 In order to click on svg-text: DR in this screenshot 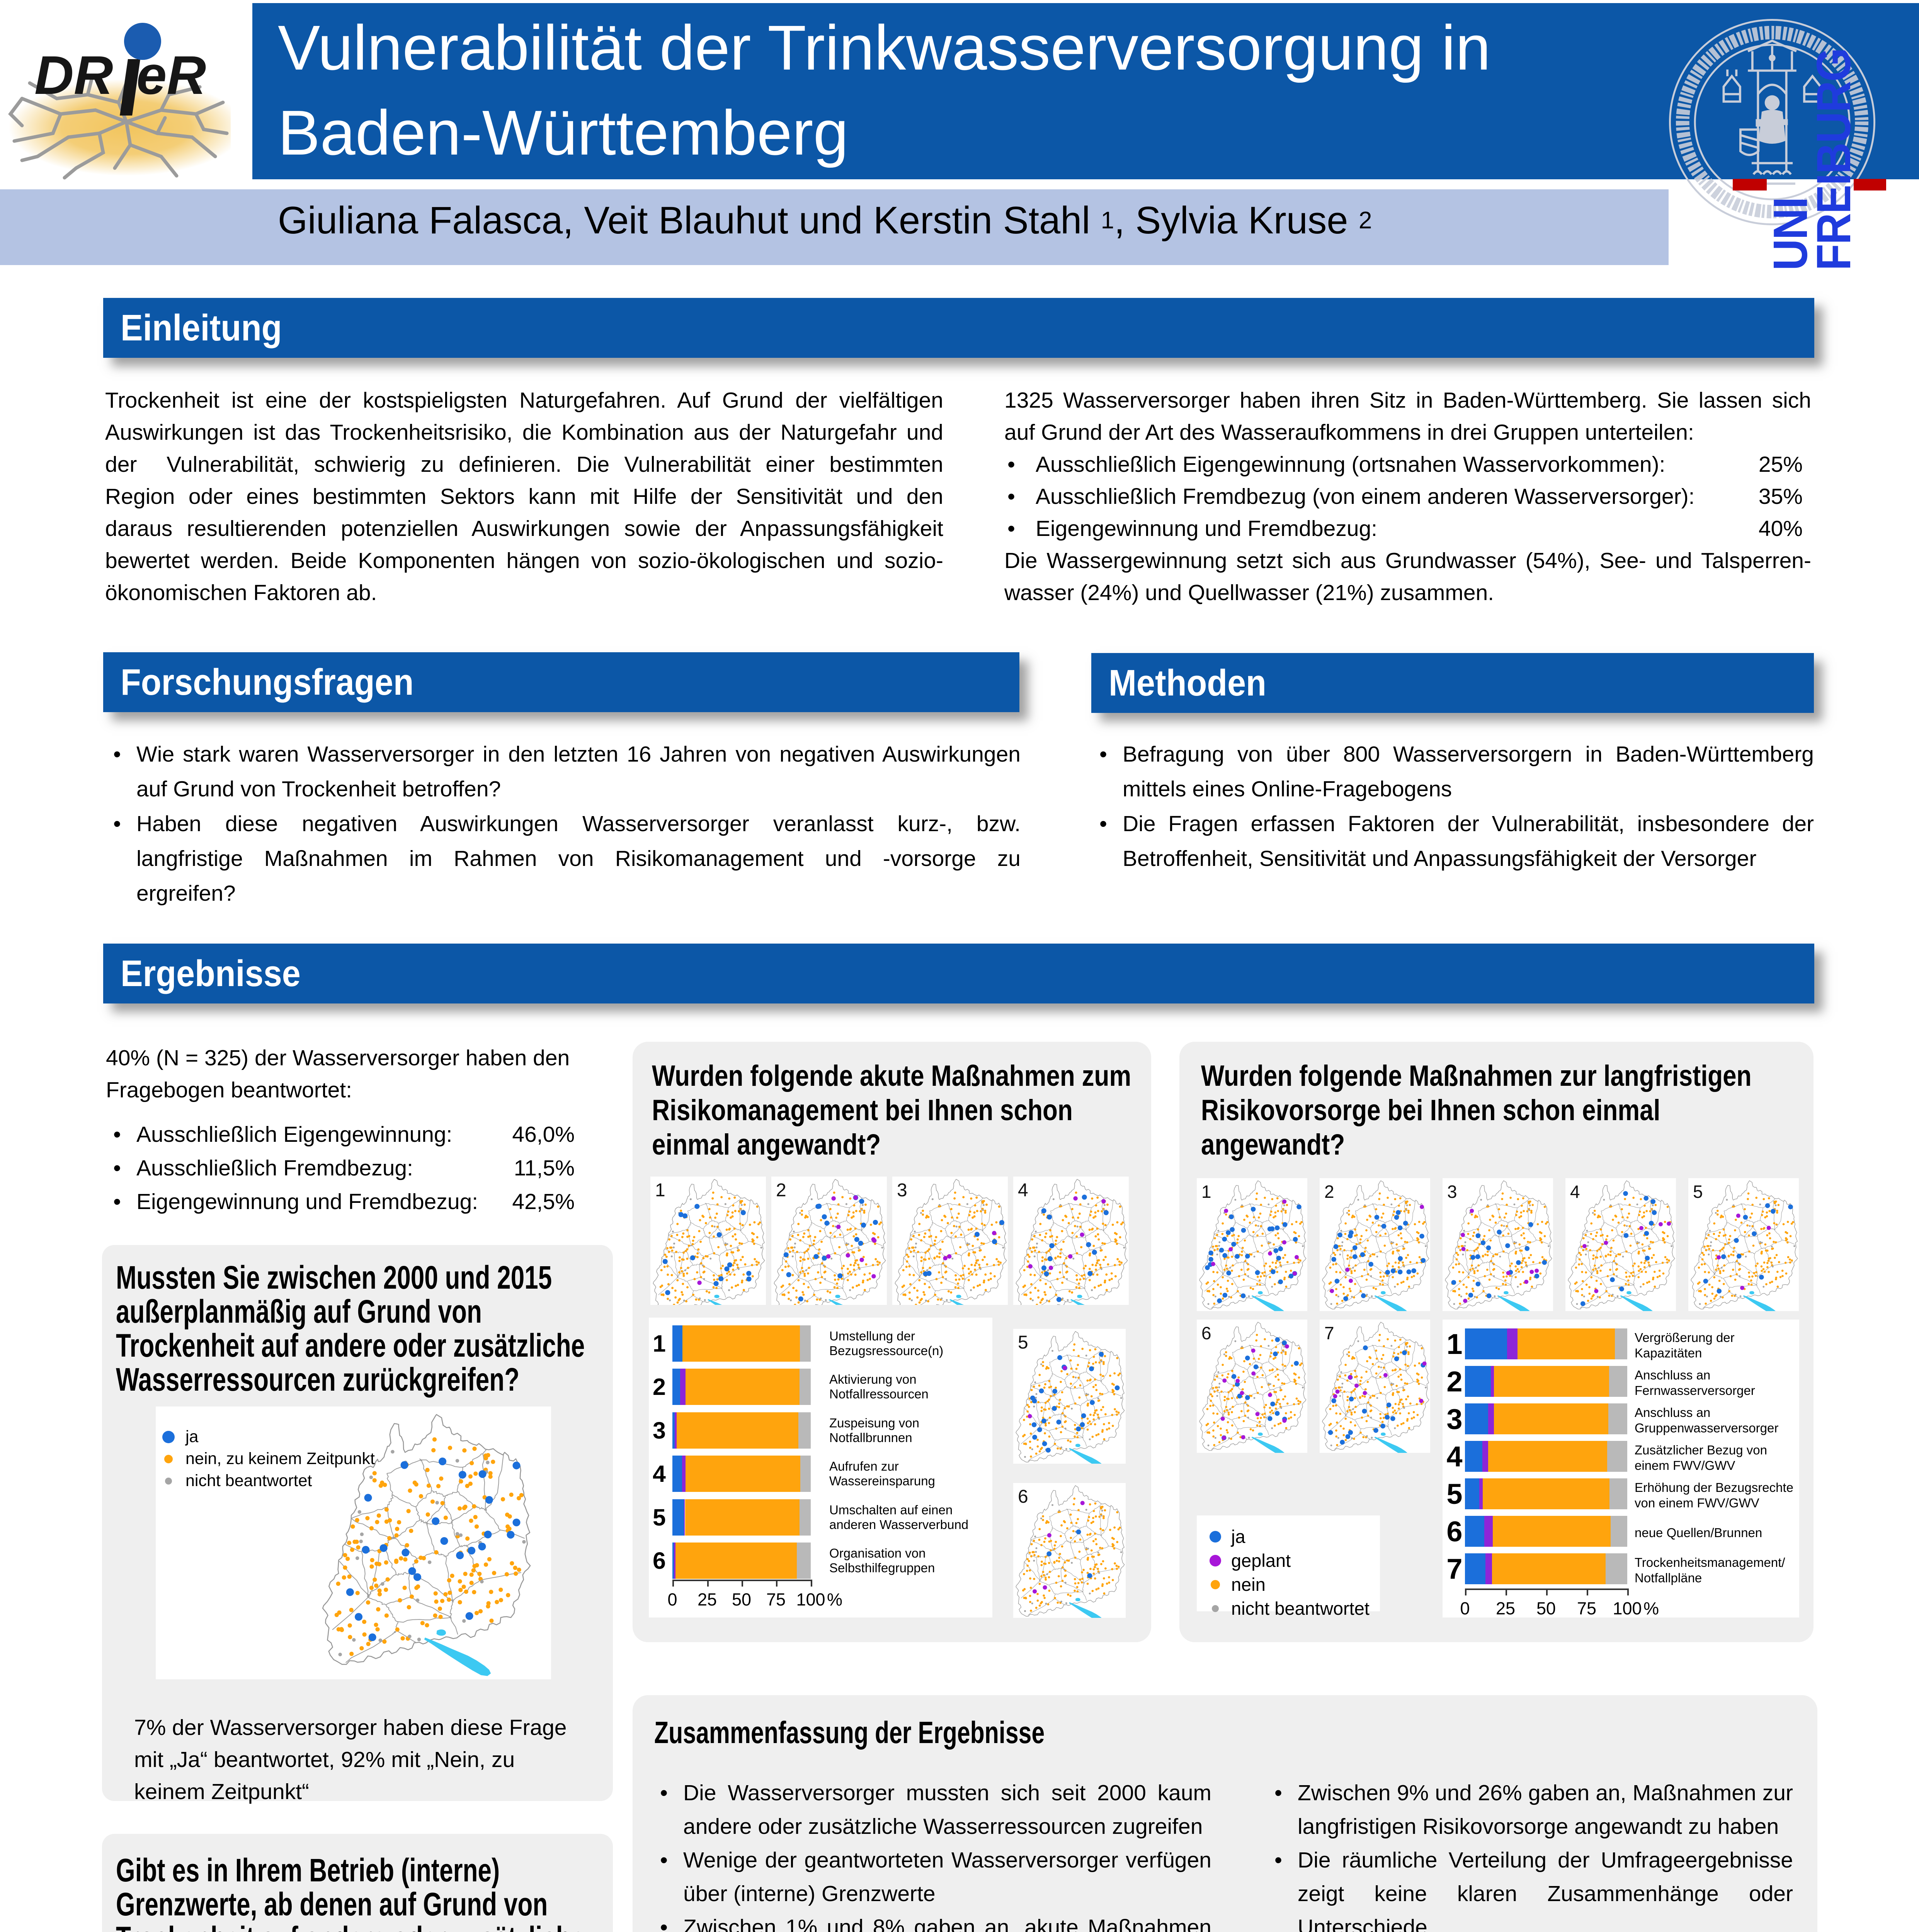, I will do `click(73, 74)`.